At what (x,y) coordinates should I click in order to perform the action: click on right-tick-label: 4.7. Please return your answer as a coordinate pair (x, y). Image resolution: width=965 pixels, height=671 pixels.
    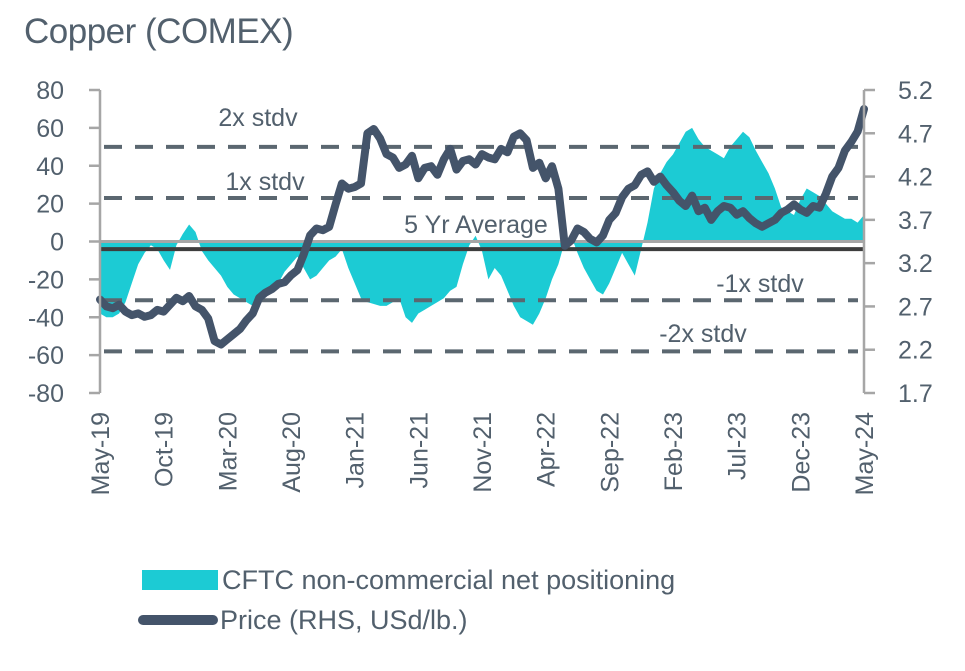
    Looking at the image, I should click on (915, 134).